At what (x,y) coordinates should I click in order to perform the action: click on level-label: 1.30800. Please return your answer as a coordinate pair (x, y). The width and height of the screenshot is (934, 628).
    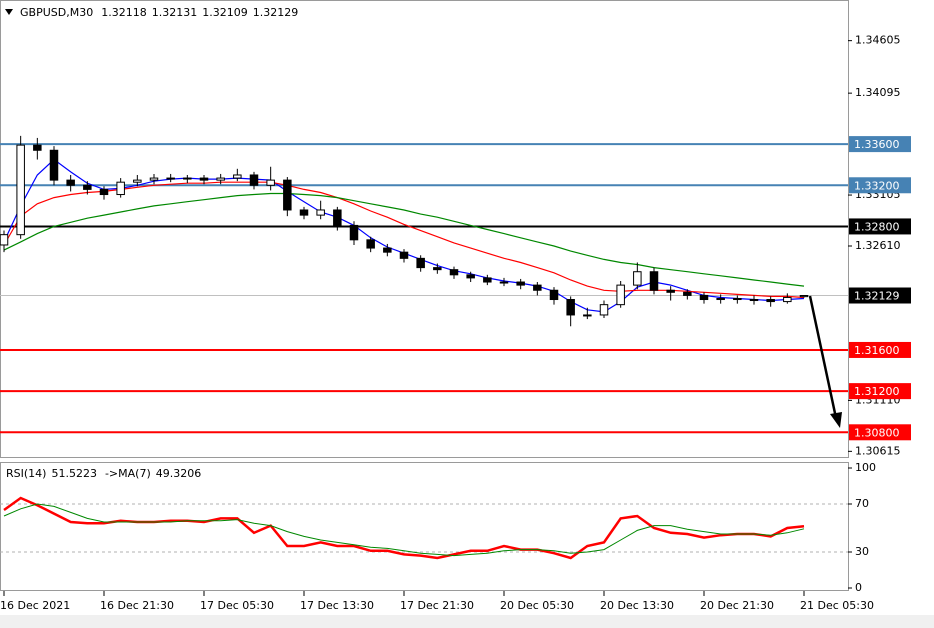
    Looking at the image, I should click on (877, 432).